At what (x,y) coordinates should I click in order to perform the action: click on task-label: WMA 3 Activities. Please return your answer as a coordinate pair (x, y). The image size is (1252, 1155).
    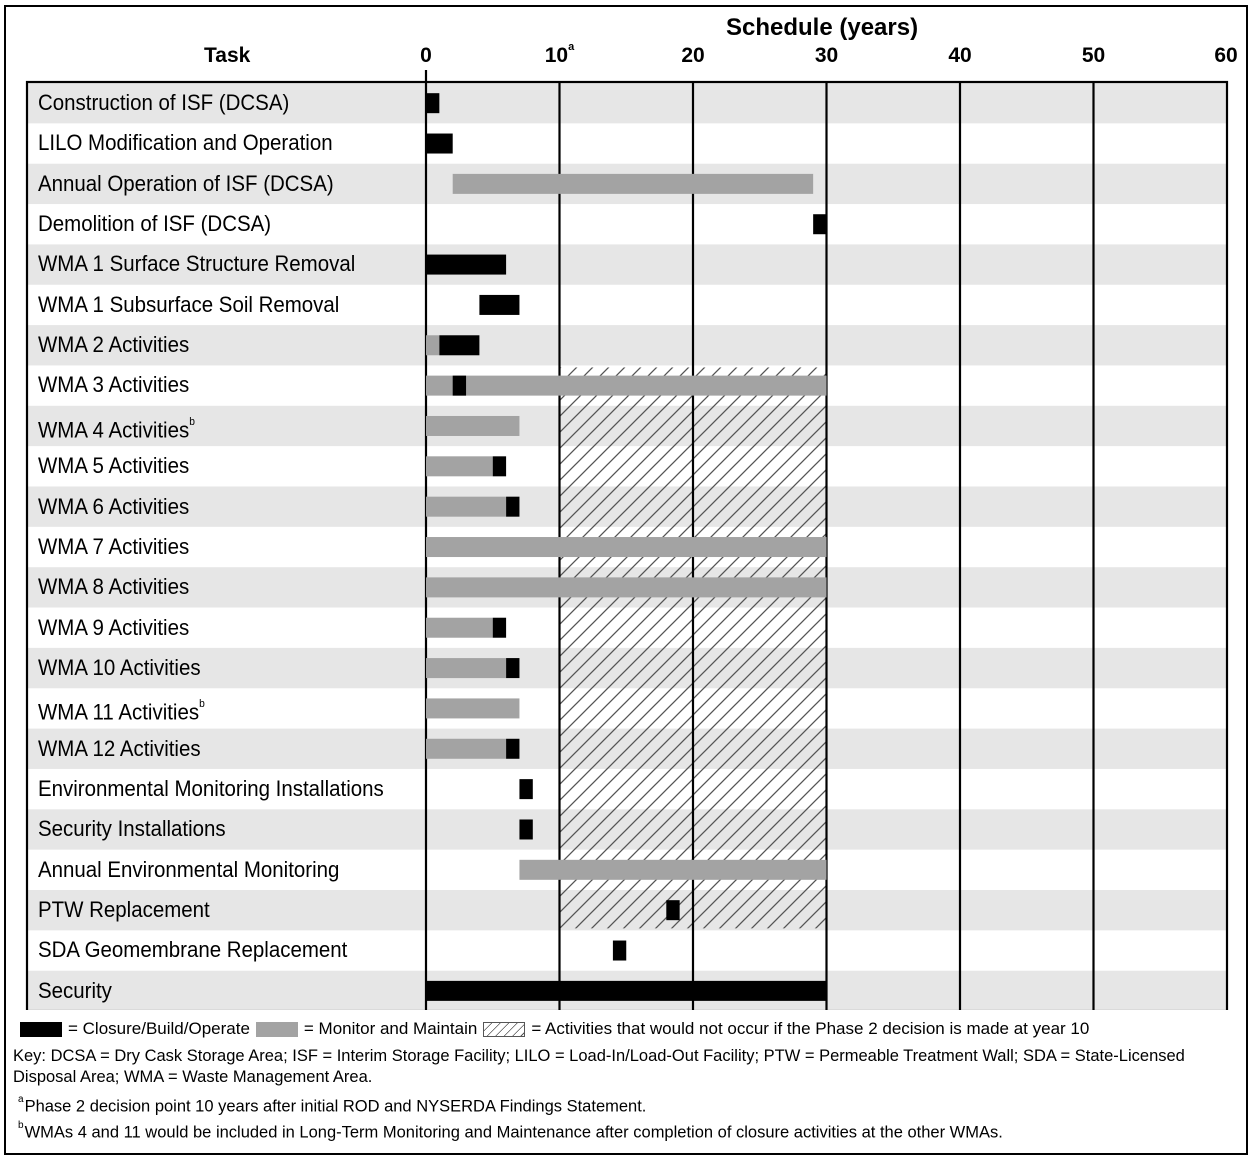
    Looking at the image, I should click on (113, 385).